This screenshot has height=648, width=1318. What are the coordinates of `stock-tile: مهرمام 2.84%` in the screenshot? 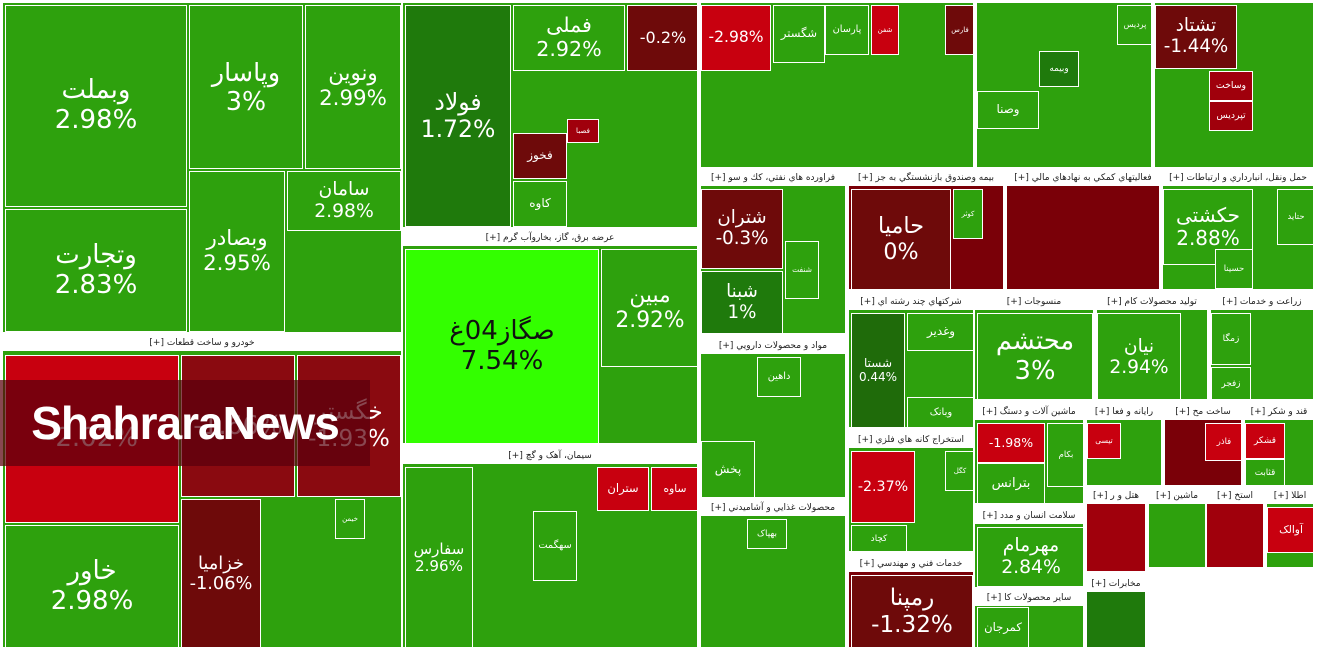 It's located at (1030, 557).